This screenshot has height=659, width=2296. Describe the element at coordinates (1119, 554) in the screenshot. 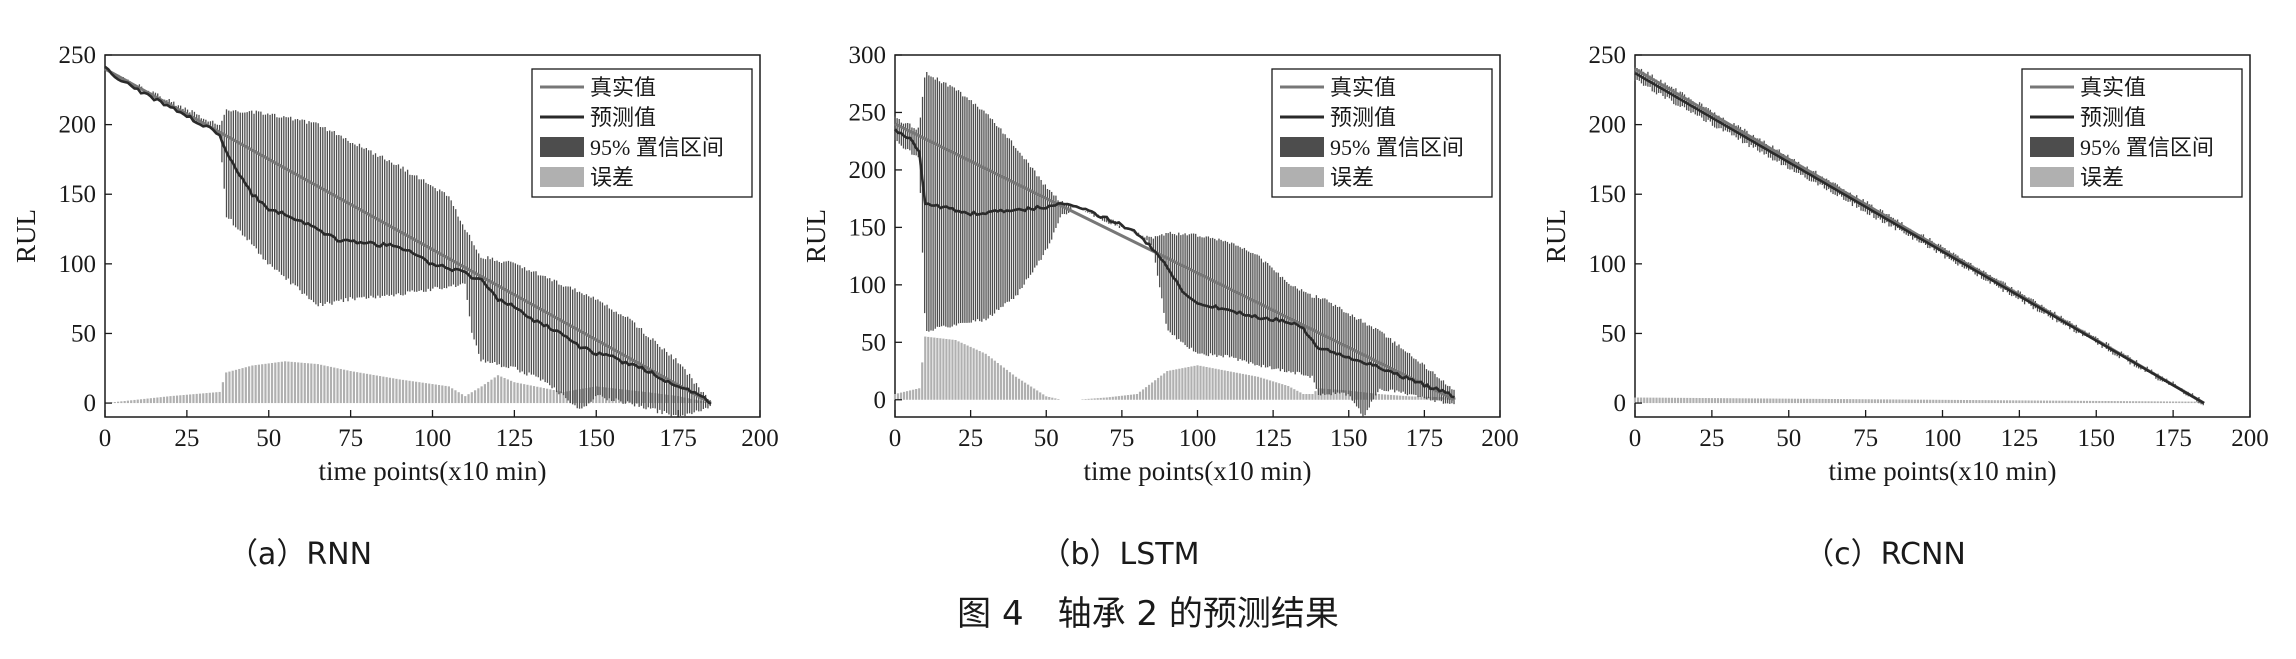

I see `subcaption-b: （b）LSTM` at that location.